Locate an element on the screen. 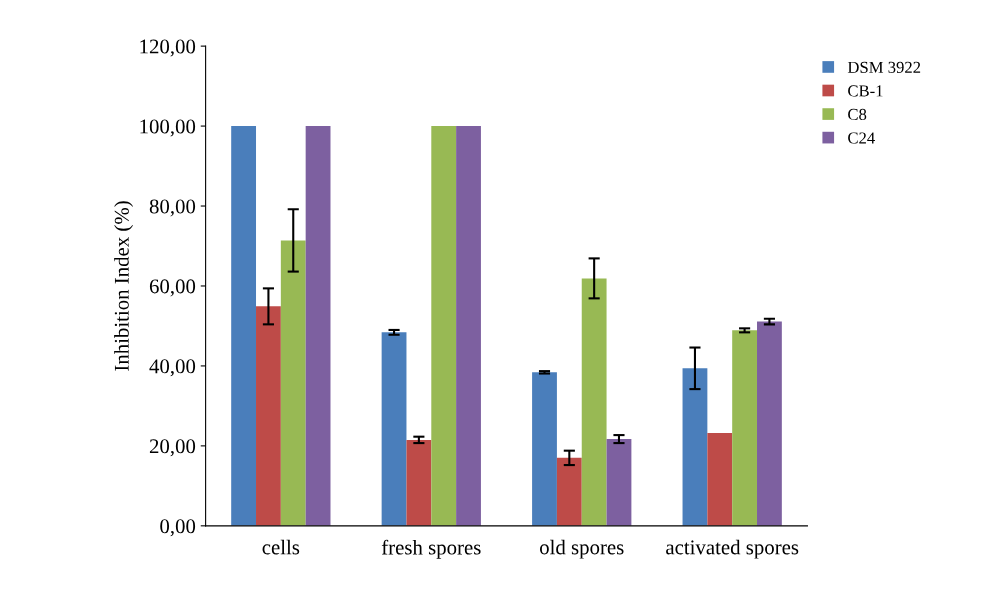 The width and height of the screenshot is (1003, 615). y-axis-title: Inhibition Index (%) is located at coordinates (124, 286).